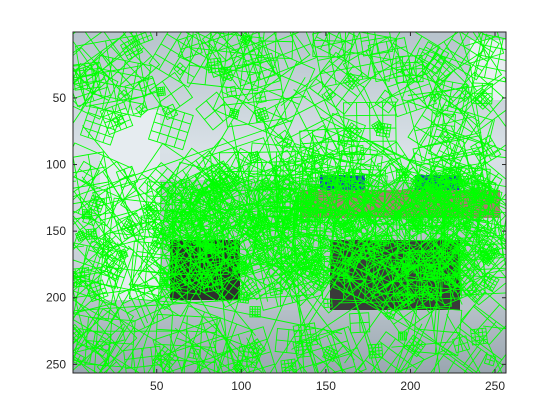 This screenshot has height=420, width=560. I want to click on x-tick-label: 250, so click(495, 386).